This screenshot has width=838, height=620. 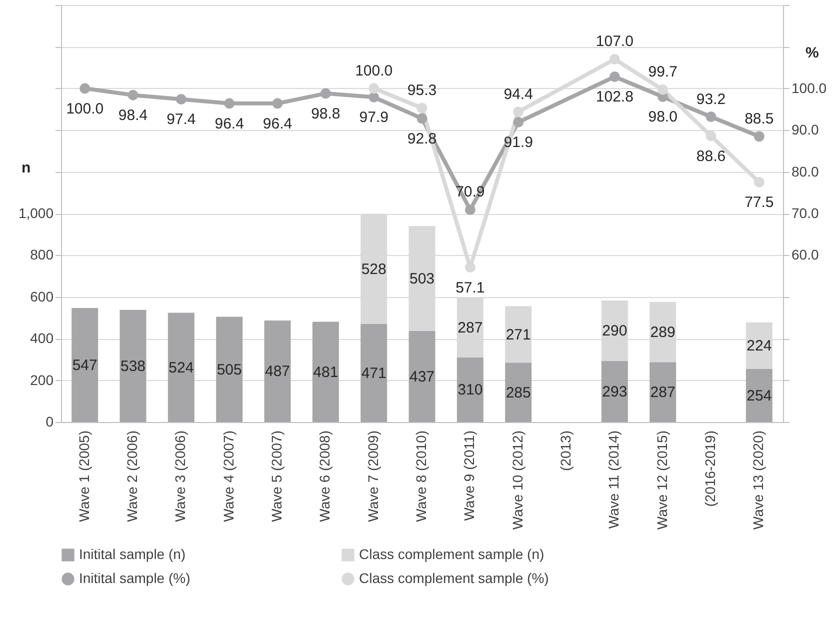 I want to click on x-tick-label: Wave 1 (2005), so click(x=84, y=476).